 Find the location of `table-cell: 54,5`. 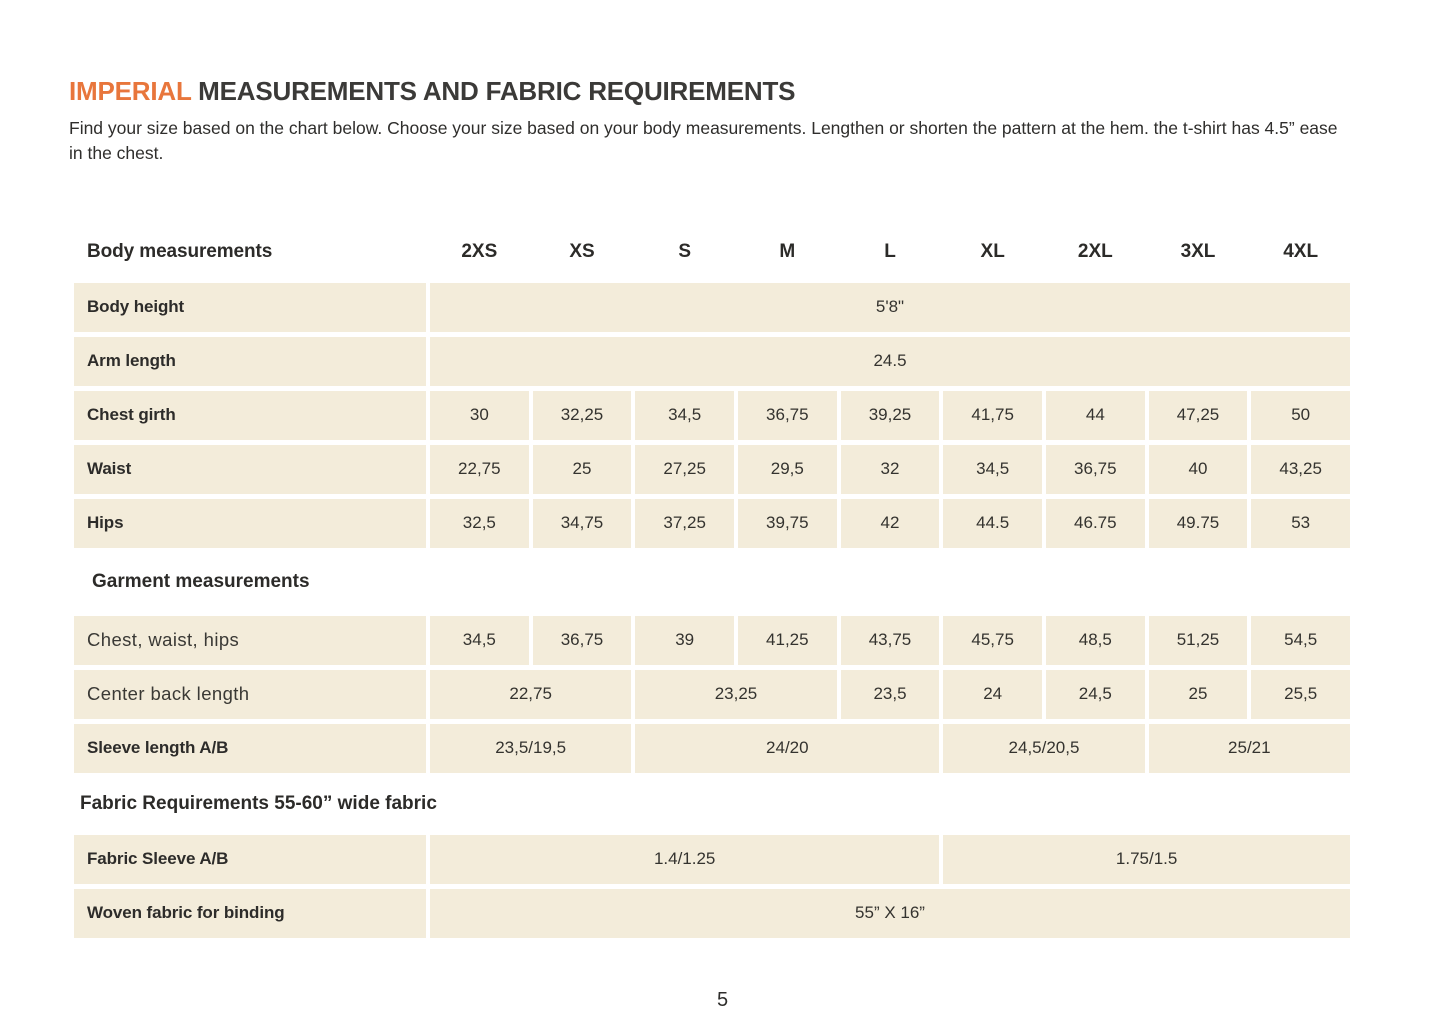

table-cell: 54,5 is located at coordinates (1300, 640).